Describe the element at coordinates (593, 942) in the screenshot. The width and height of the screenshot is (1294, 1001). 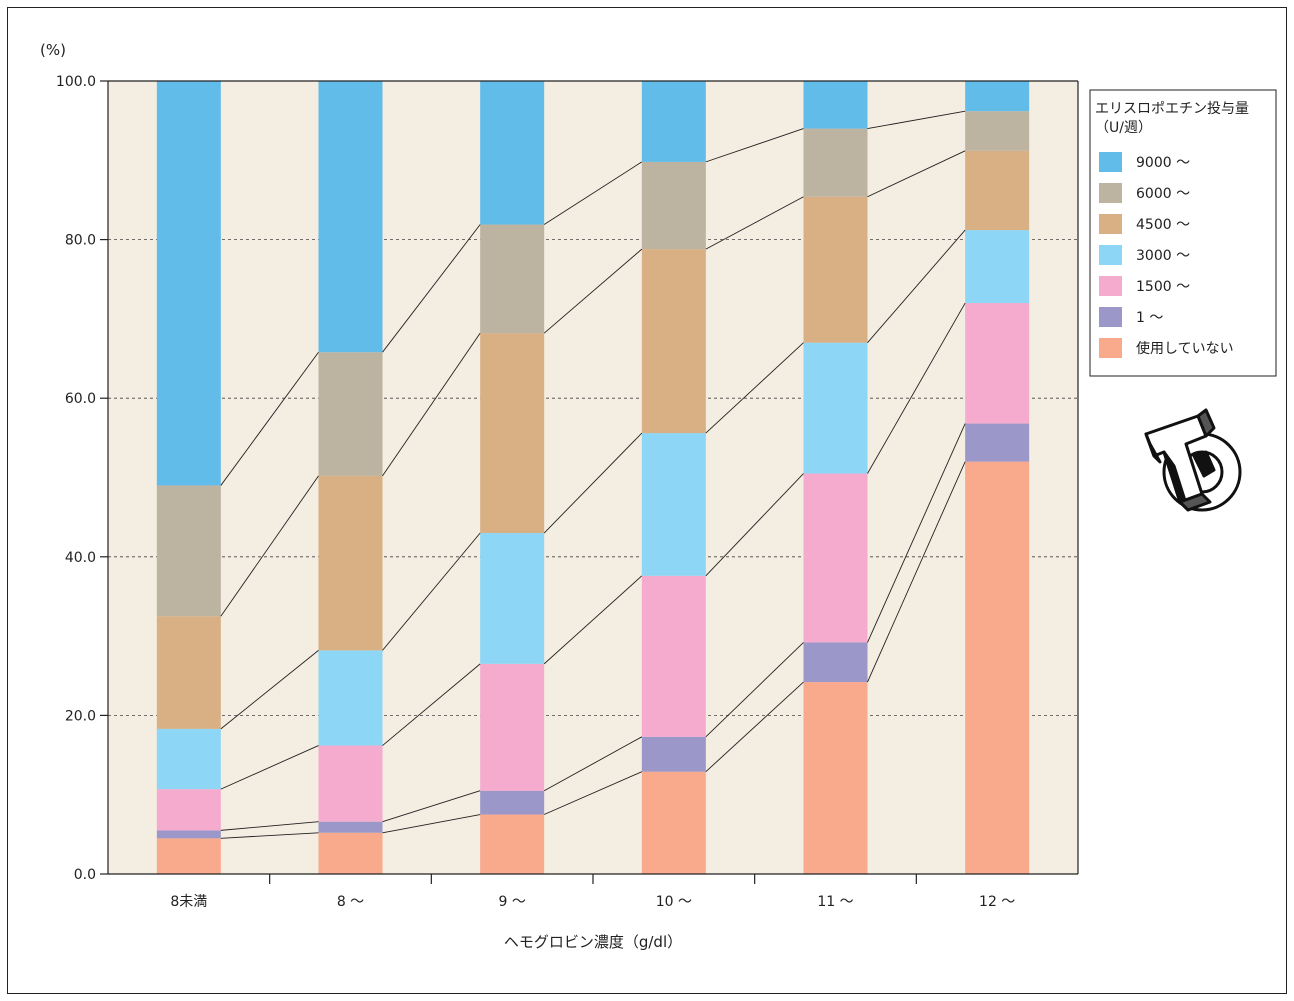
I see `x-axis-label: ヘモグロビン濃度（g/dl）` at that location.